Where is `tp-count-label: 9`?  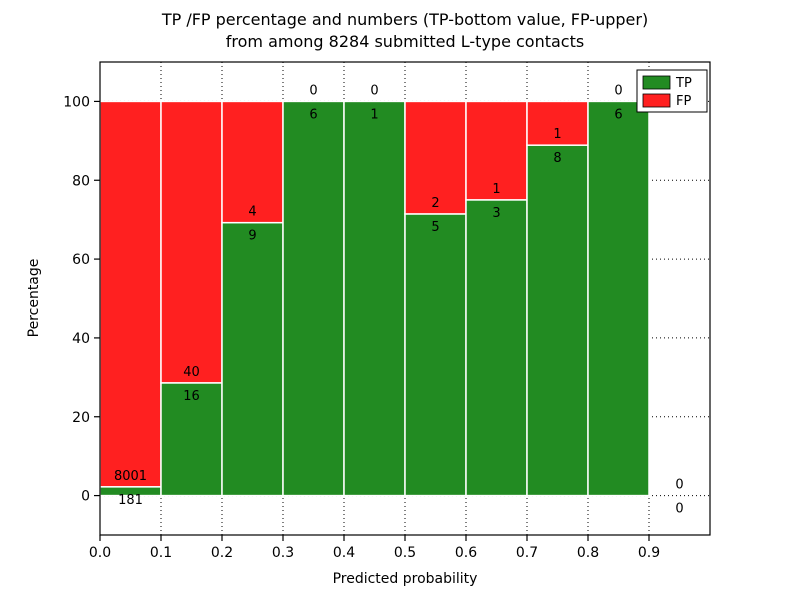 tp-count-label: 9 is located at coordinates (252, 236).